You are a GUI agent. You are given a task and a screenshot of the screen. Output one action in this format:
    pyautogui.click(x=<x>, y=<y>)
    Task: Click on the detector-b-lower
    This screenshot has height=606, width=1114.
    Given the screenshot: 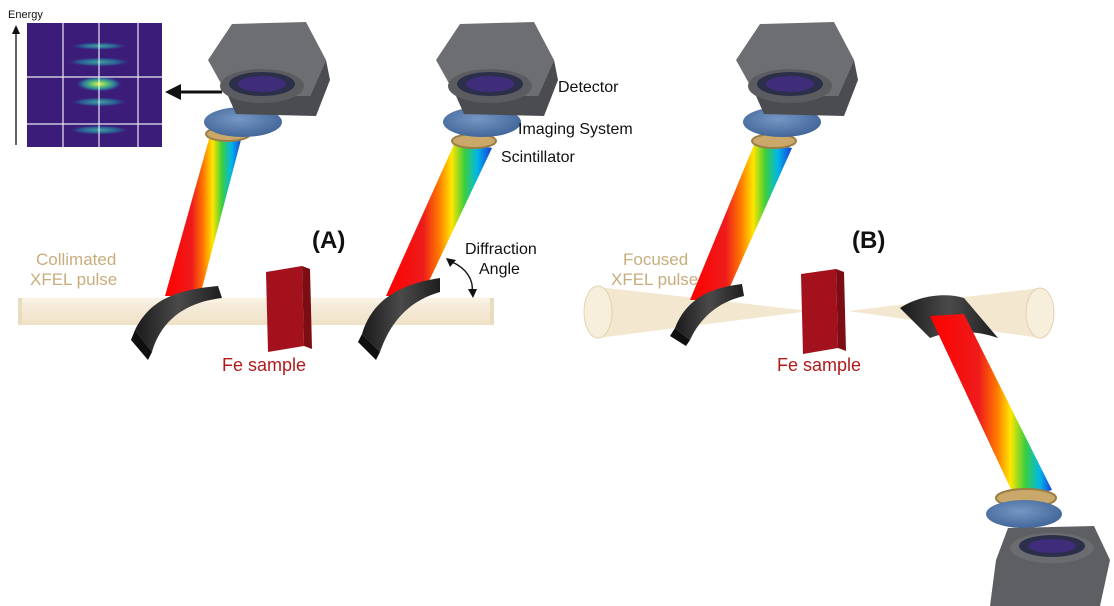 What is the action you would take?
    pyautogui.click(x=1050, y=566)
    